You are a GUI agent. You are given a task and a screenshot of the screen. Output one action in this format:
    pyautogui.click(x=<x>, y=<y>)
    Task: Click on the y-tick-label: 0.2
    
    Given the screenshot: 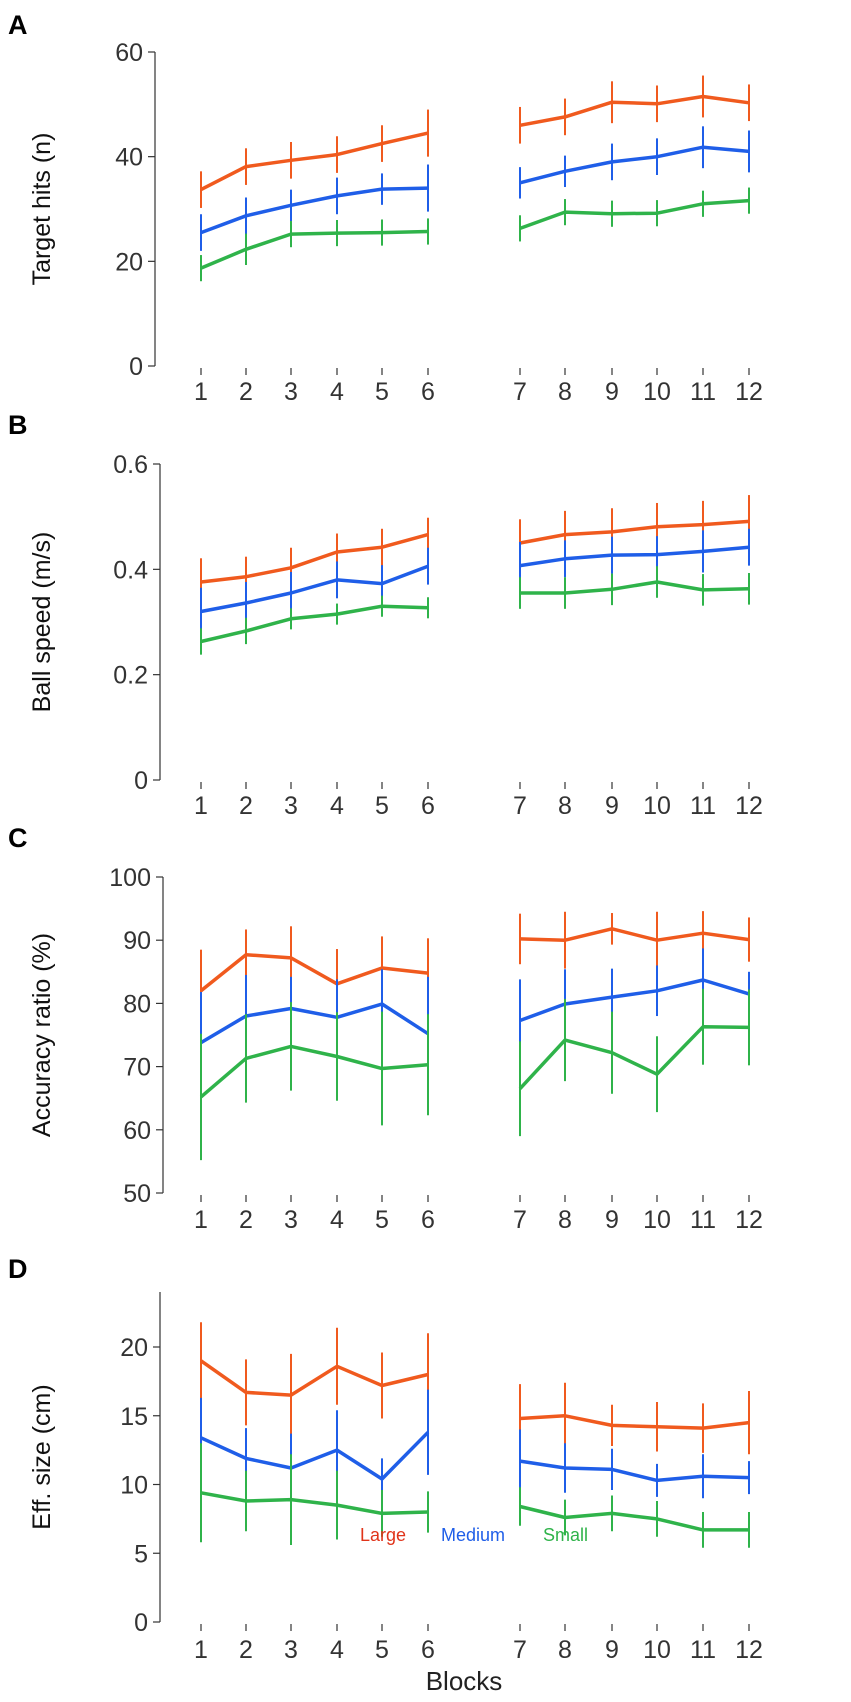 What is the action you would take?
    pyautogui.click(x=130, y=676)
    